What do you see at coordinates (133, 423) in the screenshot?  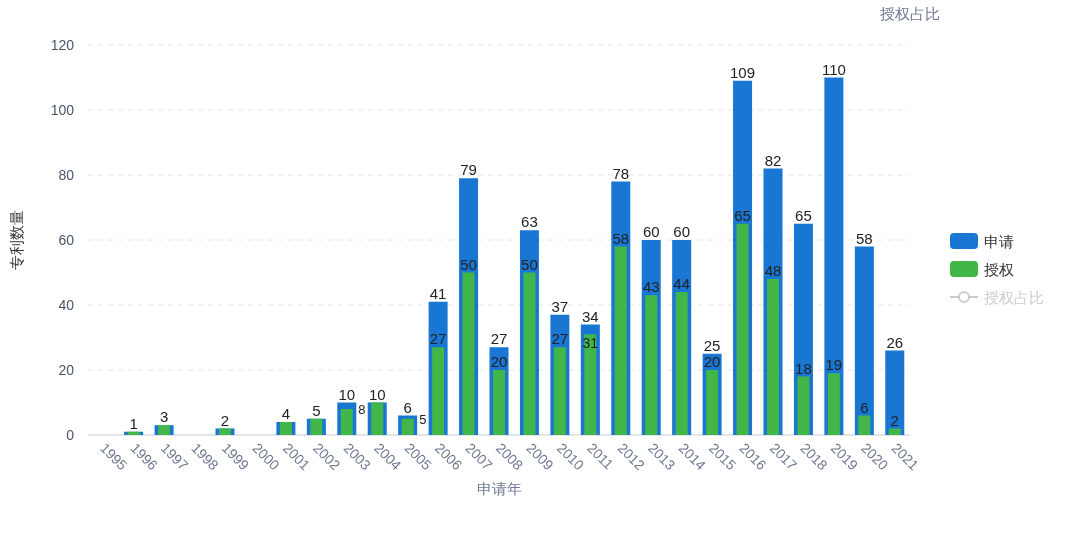 I see `data-label: 1` at bounding box center [133, 423].